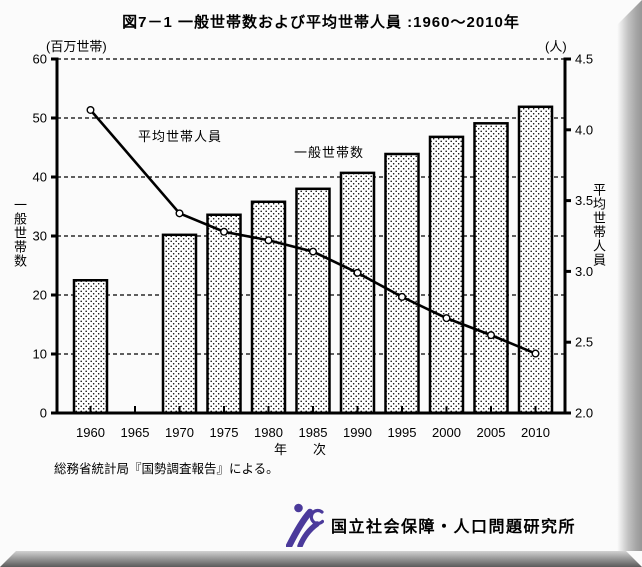 This screenshot has width=642, height=567. What do you see at coordinates (223, 231) in the screenshot?
I see `line-marker-1975` at bounding box center [223, 231].